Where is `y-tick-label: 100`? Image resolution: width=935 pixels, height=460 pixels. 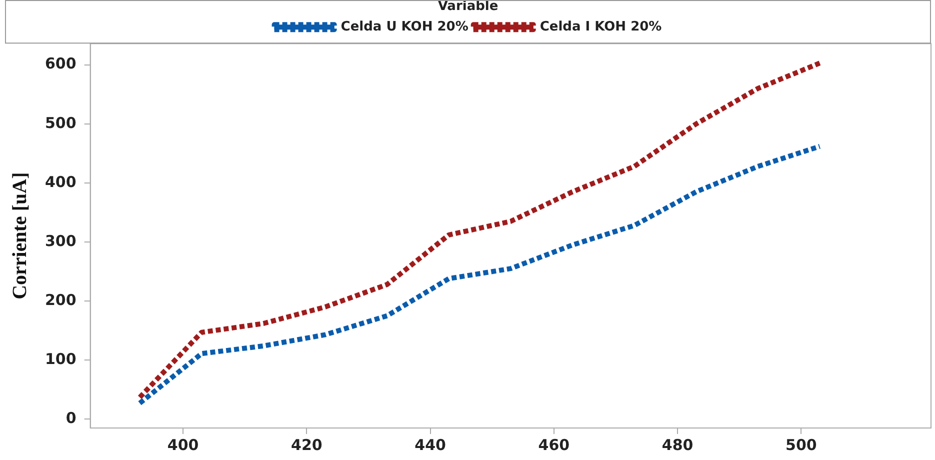 y-tick-label: 100 is located at coordinates (60, 359).